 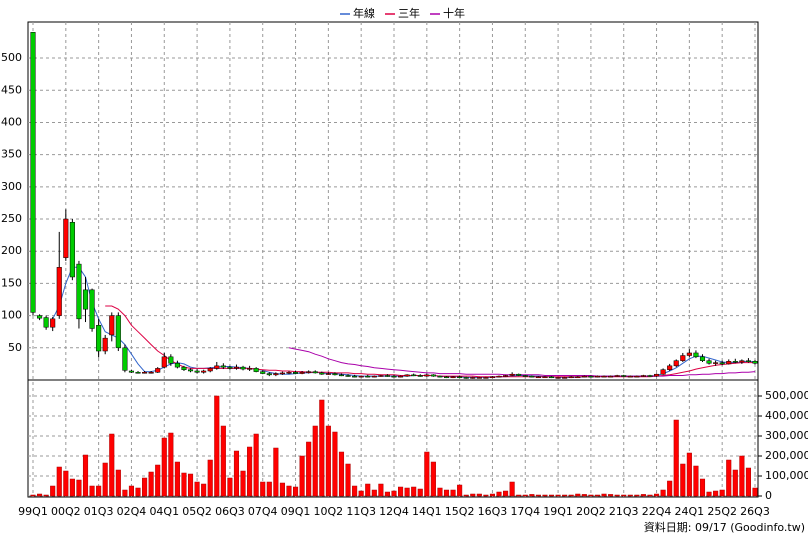 I want to click on x-tick-label: 26Q3, so click(x=755, y=511).